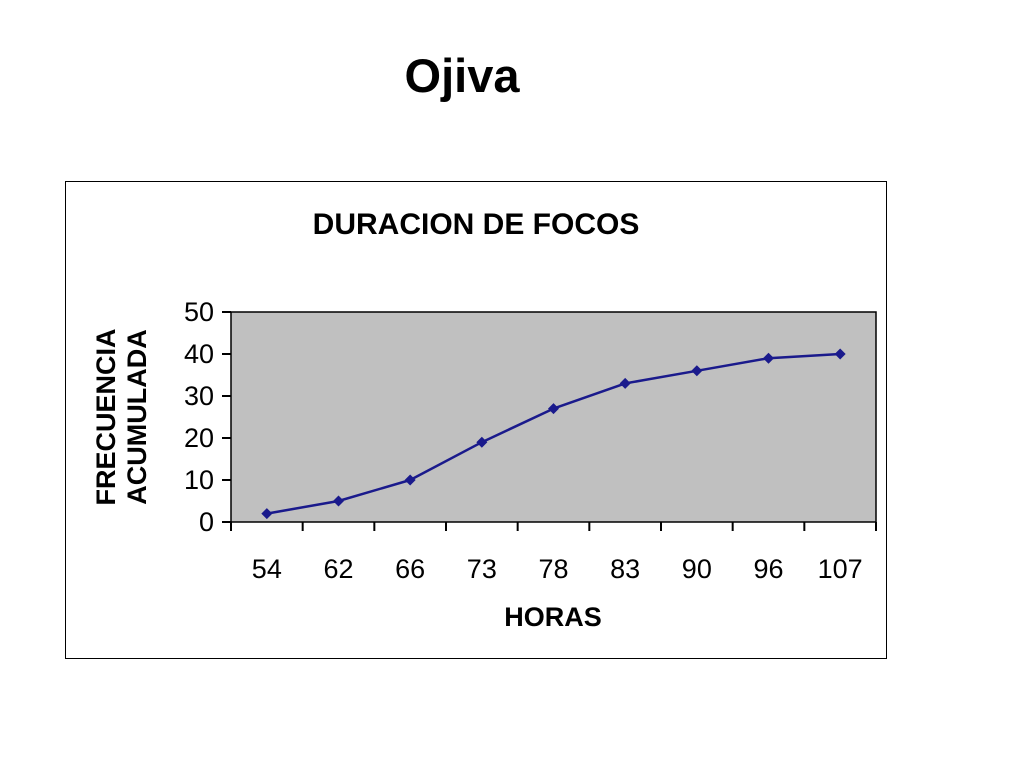 This screenshot has height=768, width=1024. I want to click on svg-text: 62, so click(338, 569).